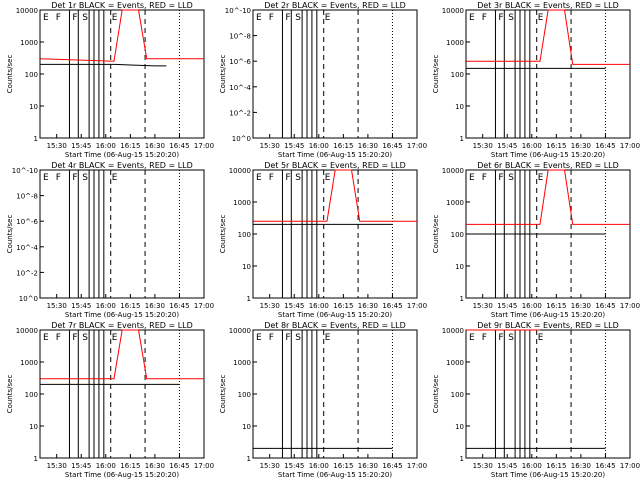  Describe the element at coordinates (548, 325) in the screenshot. I see `panel-title: Det 9r BLACK = Events, RED = LLD` at that location.